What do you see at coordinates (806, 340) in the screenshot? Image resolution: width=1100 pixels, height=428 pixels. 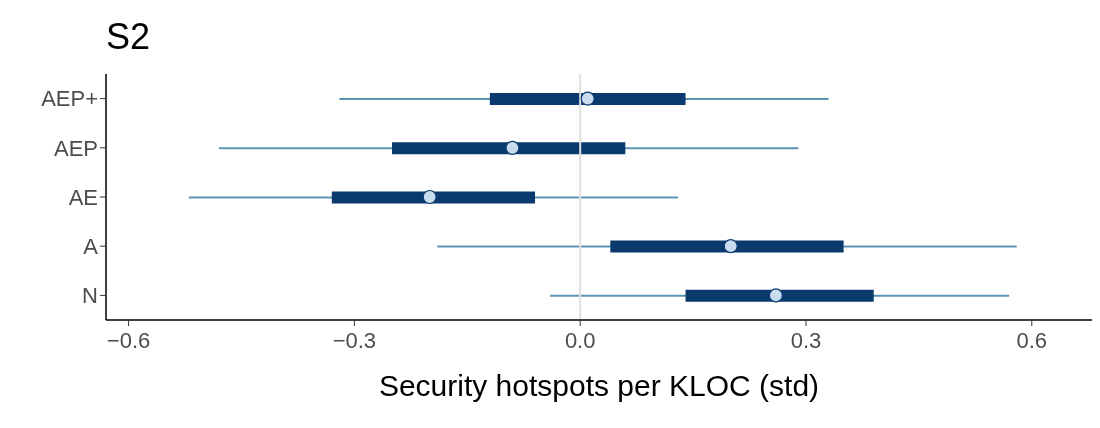 I see `x-tick-label: 0.3` at bounding box center [806, 340].